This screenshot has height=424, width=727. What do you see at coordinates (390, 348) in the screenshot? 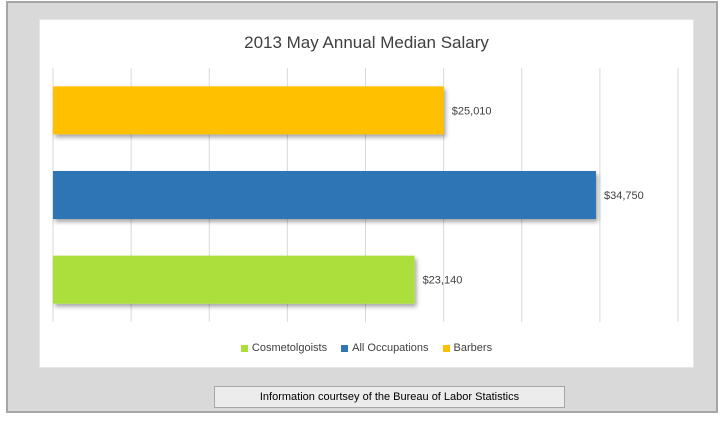
I see `legend-label-all-occupations: All Occupations` at bounding box center [390, 348].